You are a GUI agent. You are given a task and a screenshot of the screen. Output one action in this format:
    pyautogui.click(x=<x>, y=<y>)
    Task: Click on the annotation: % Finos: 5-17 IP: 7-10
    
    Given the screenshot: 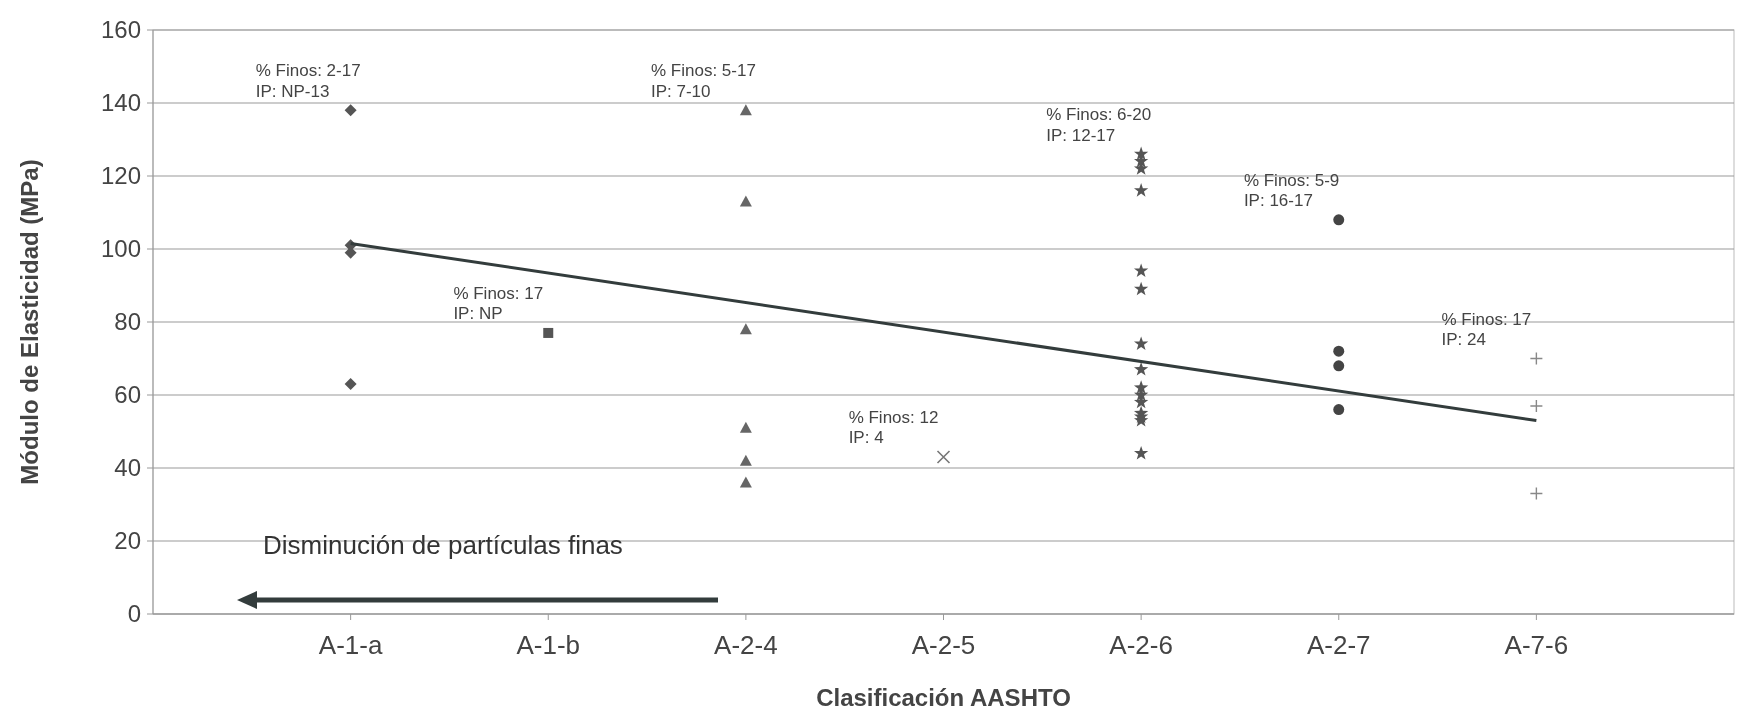 What is the action you would take?
    pyautogui.click(x=703, y=81)
    